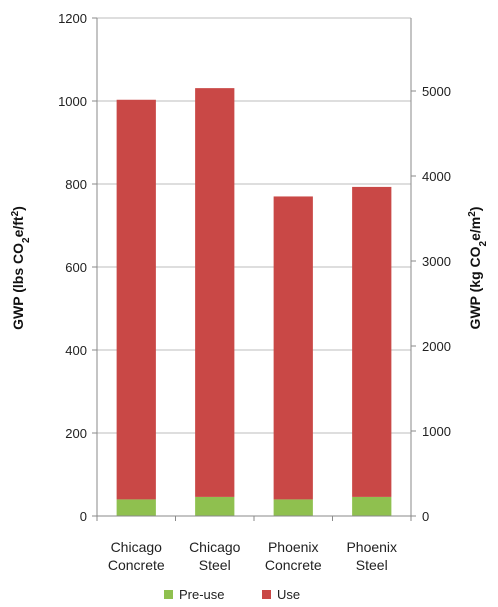 Image resolution: width=498 pixels, height=607 pixels. What do you see at coordinates (232, 594) in the screenshot?
I see `legend: Pre-use Use` at bounding box center [232, 594].